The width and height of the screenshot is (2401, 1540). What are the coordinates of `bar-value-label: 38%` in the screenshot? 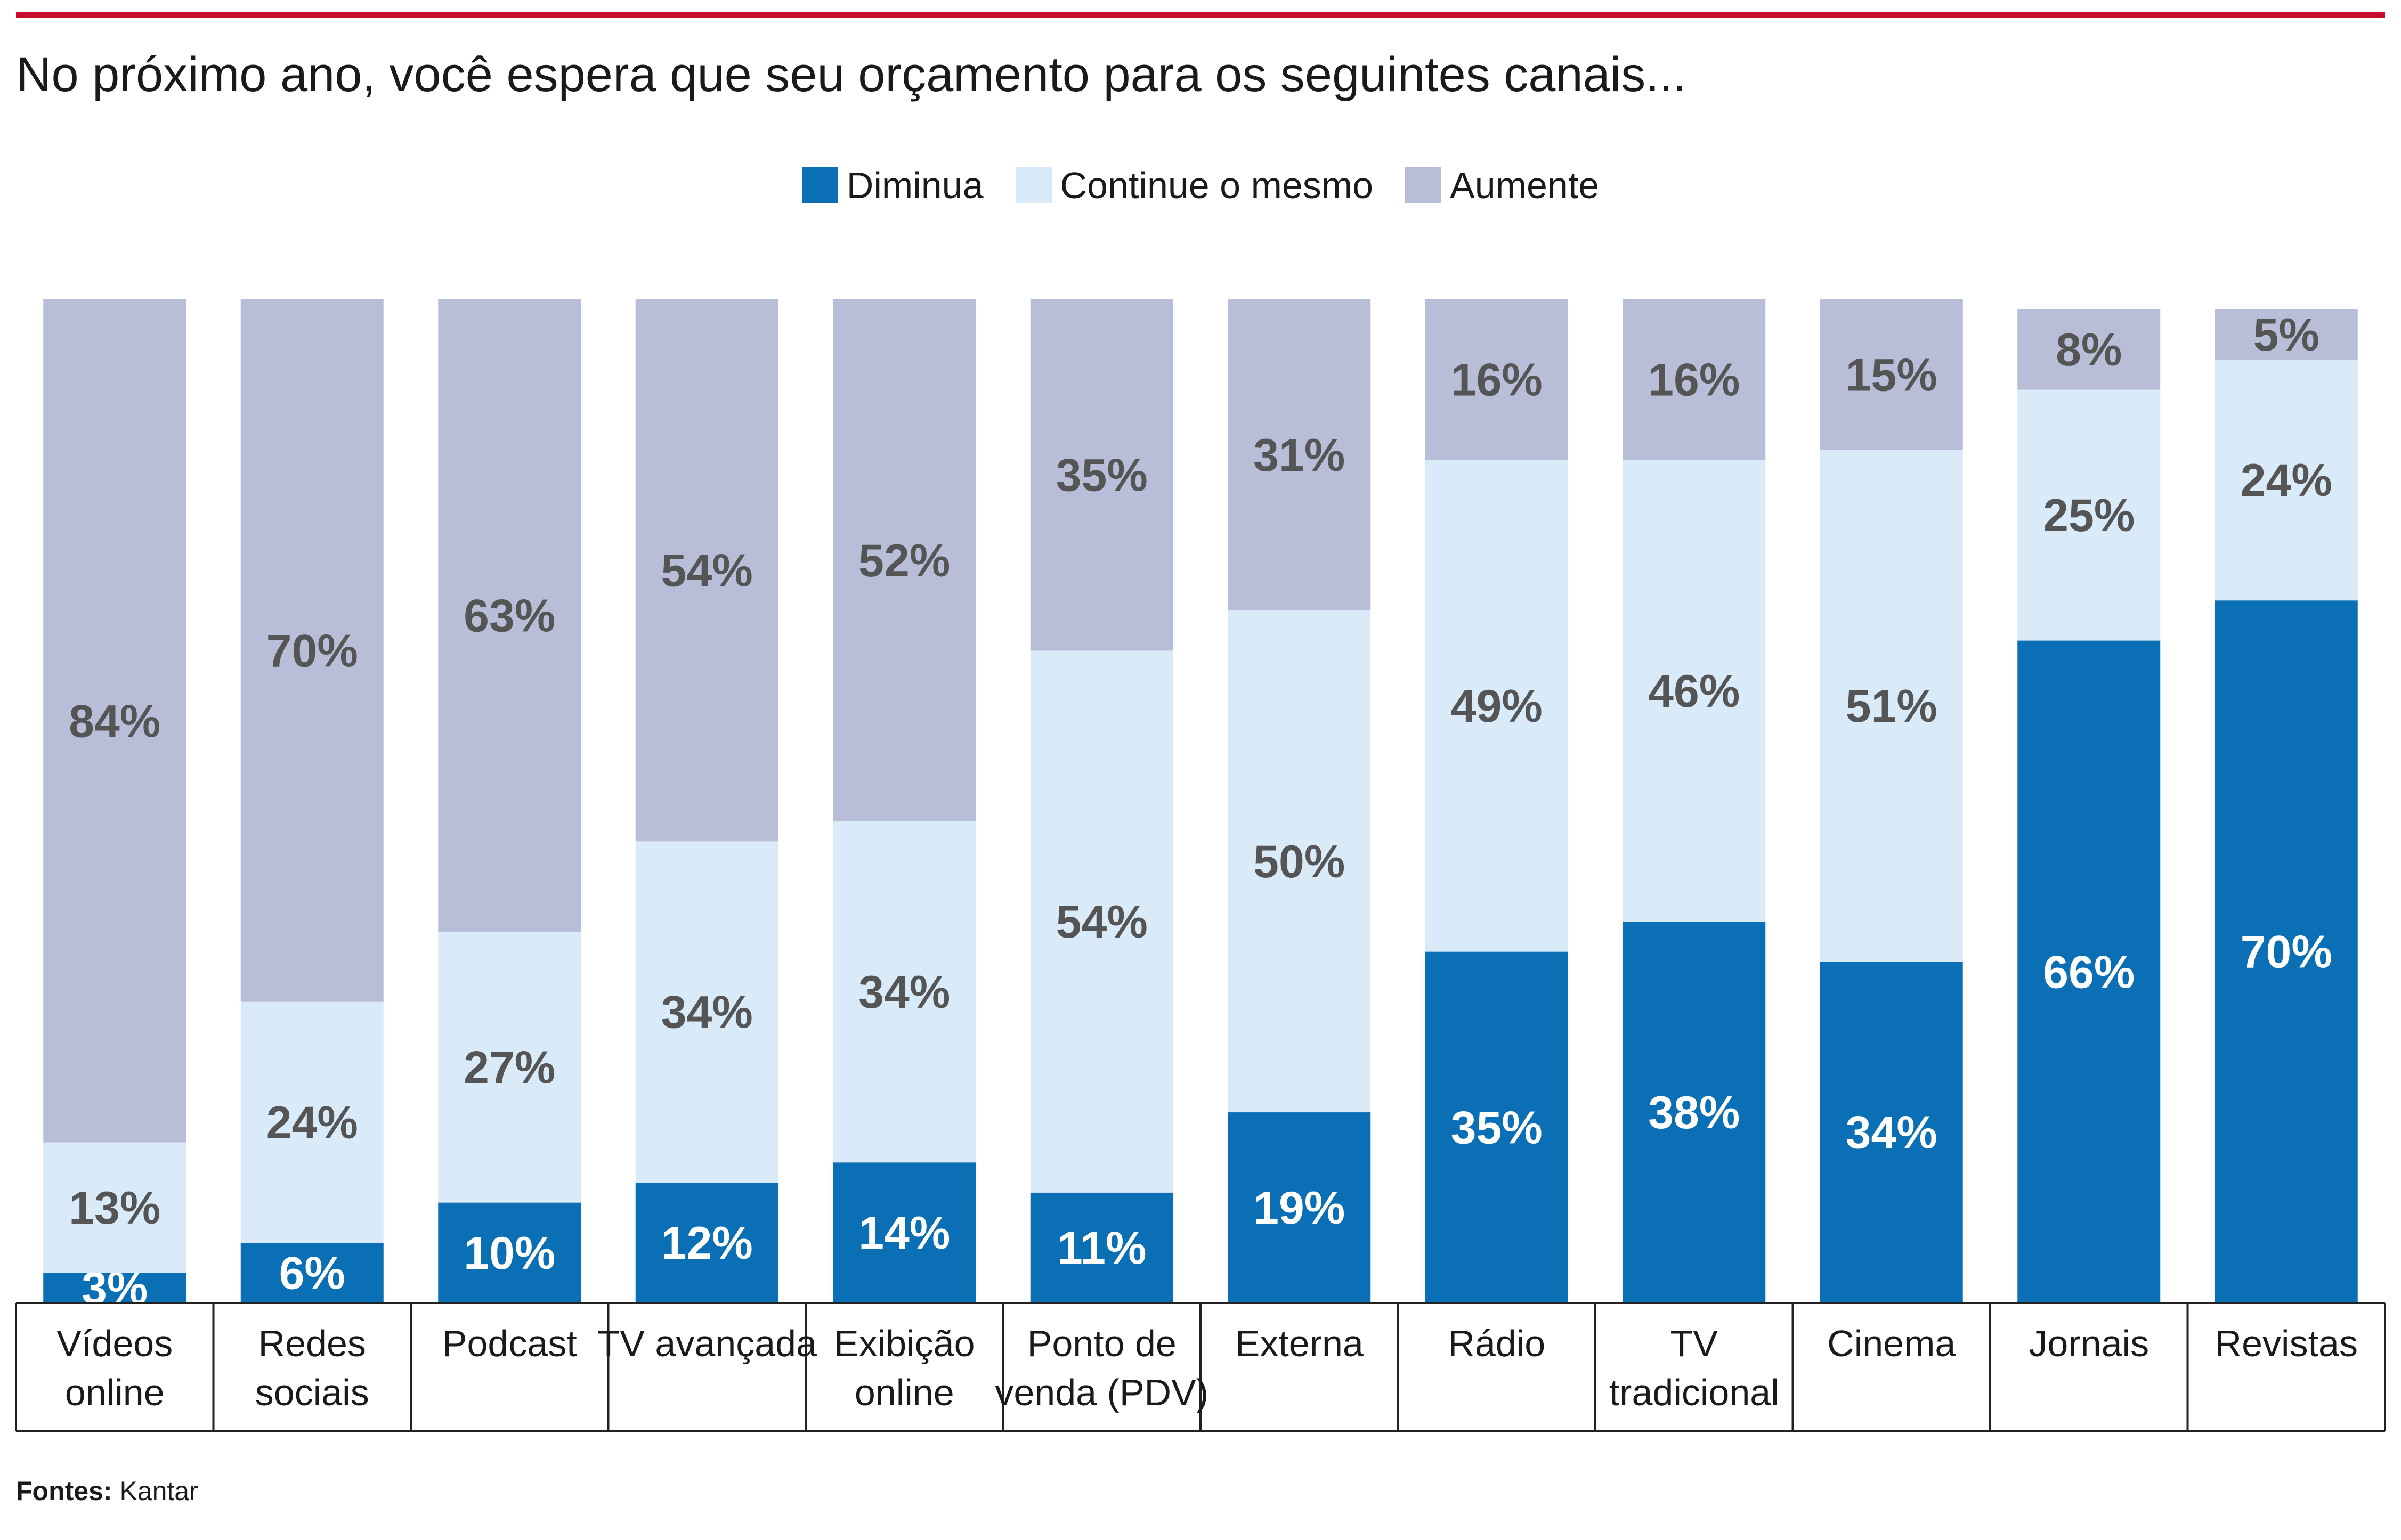 It's located at (1694, 1112).